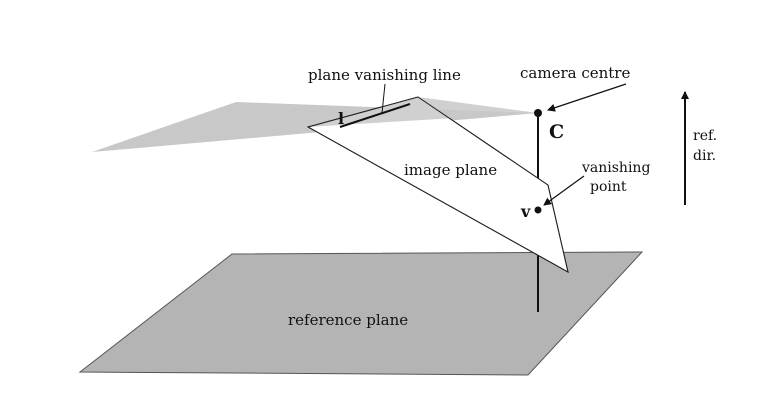  I want to click on vanishing-point-arrow, so click(564, 190).